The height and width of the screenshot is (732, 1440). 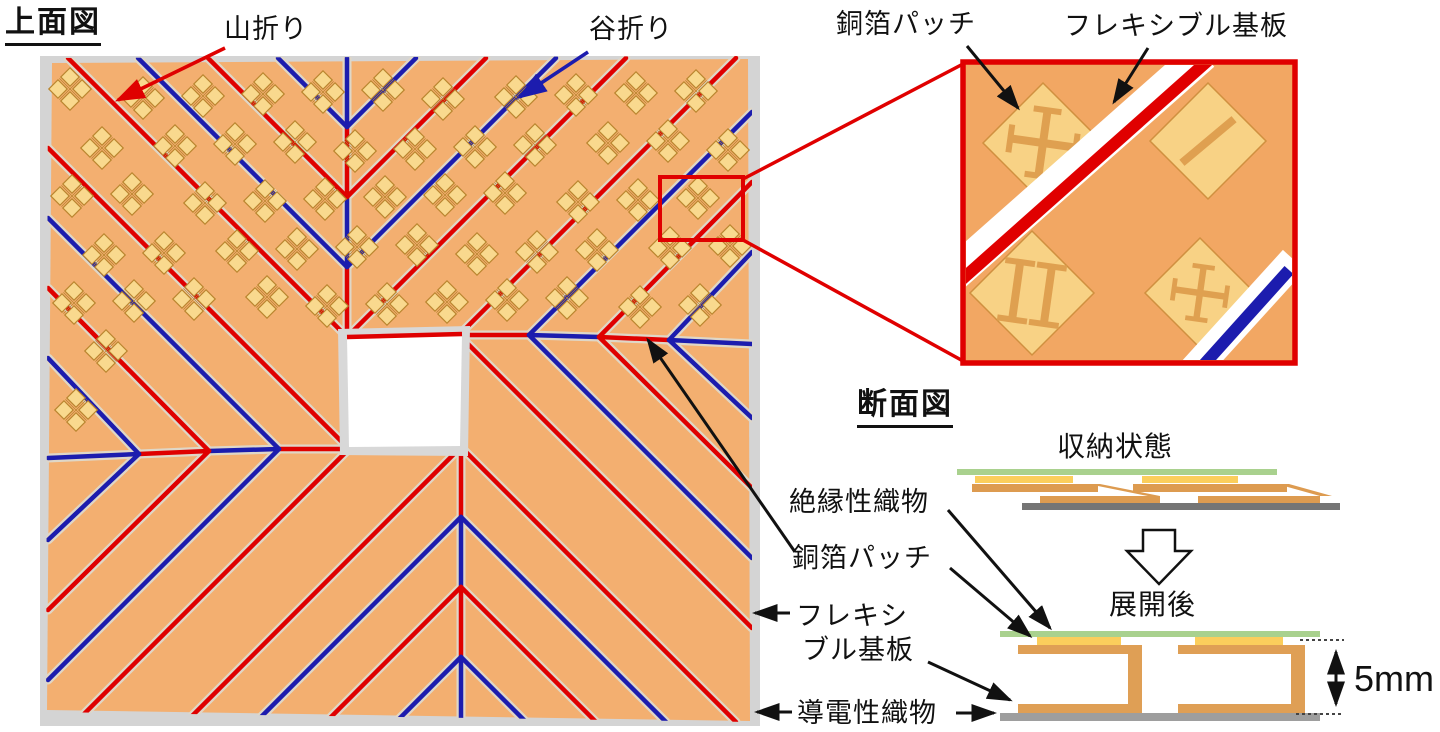 I want to click on patch-diamond, so click(x=1032, y=293).